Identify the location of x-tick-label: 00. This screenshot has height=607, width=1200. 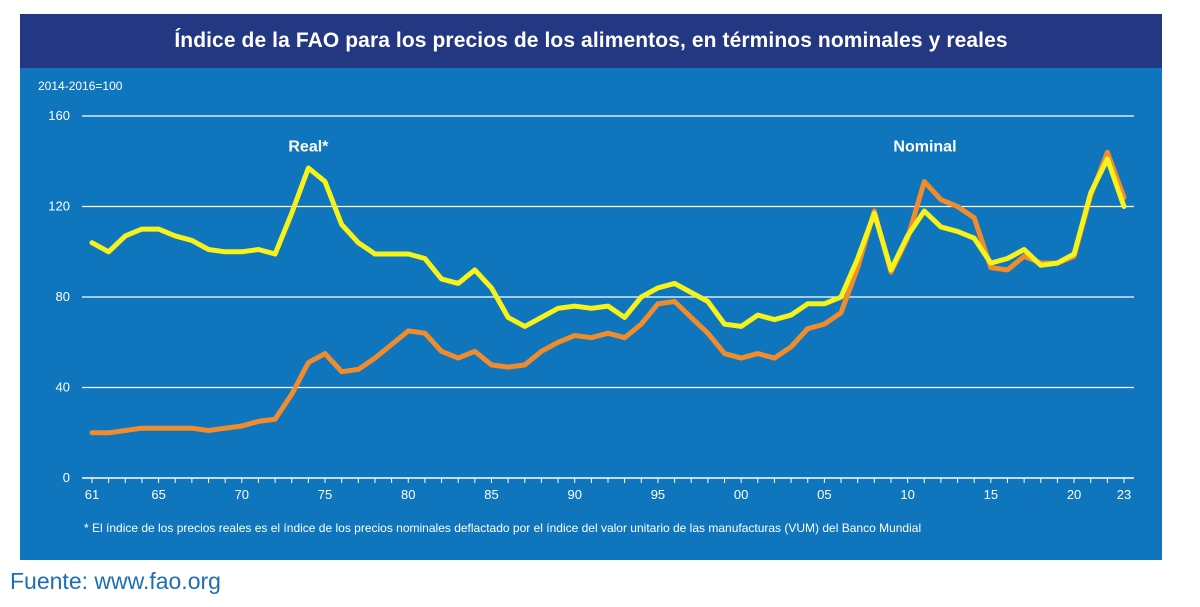
(741, 494).